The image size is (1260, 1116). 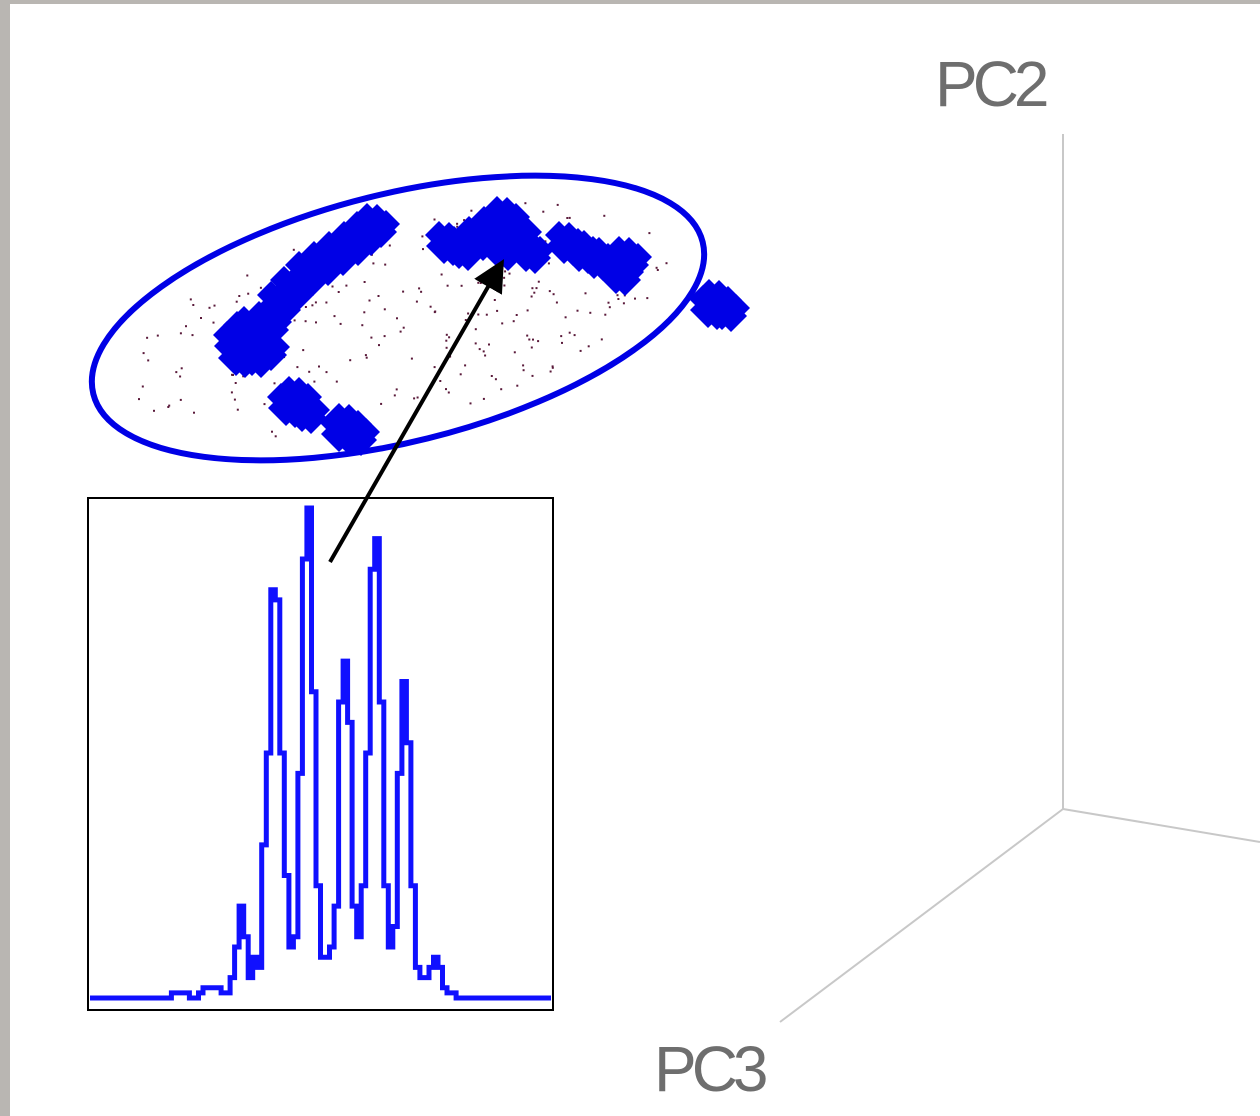 I want to click on cluster-ellipse, so click(x=398, y=318).